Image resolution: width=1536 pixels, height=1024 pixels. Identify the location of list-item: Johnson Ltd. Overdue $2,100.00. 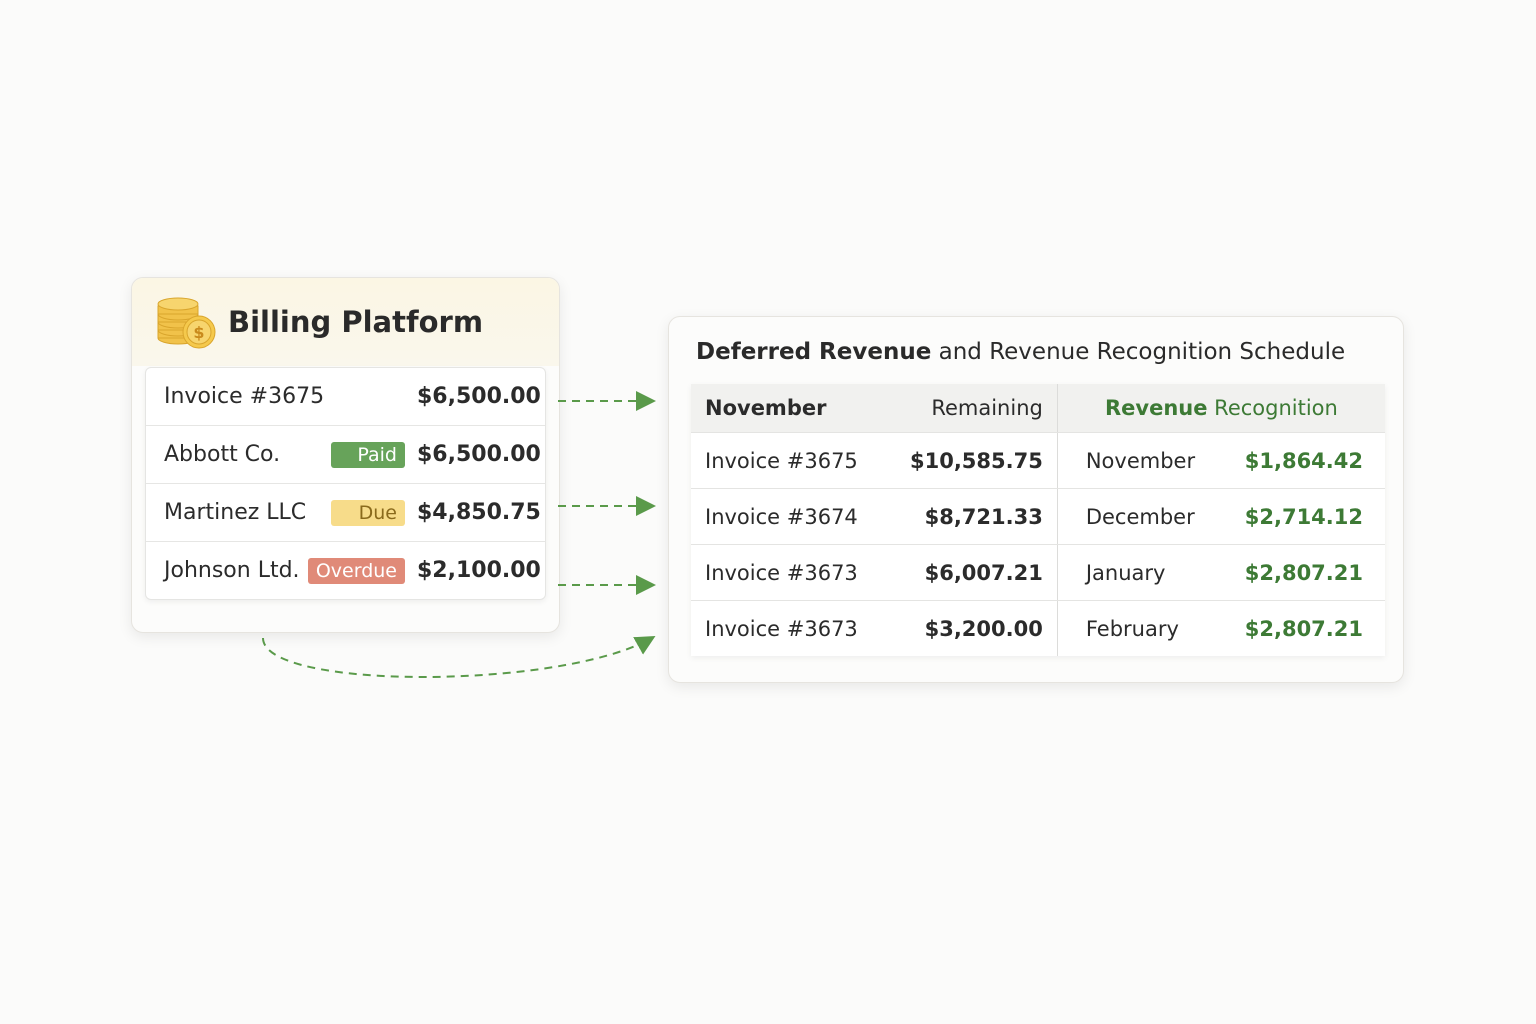
(345, 570).